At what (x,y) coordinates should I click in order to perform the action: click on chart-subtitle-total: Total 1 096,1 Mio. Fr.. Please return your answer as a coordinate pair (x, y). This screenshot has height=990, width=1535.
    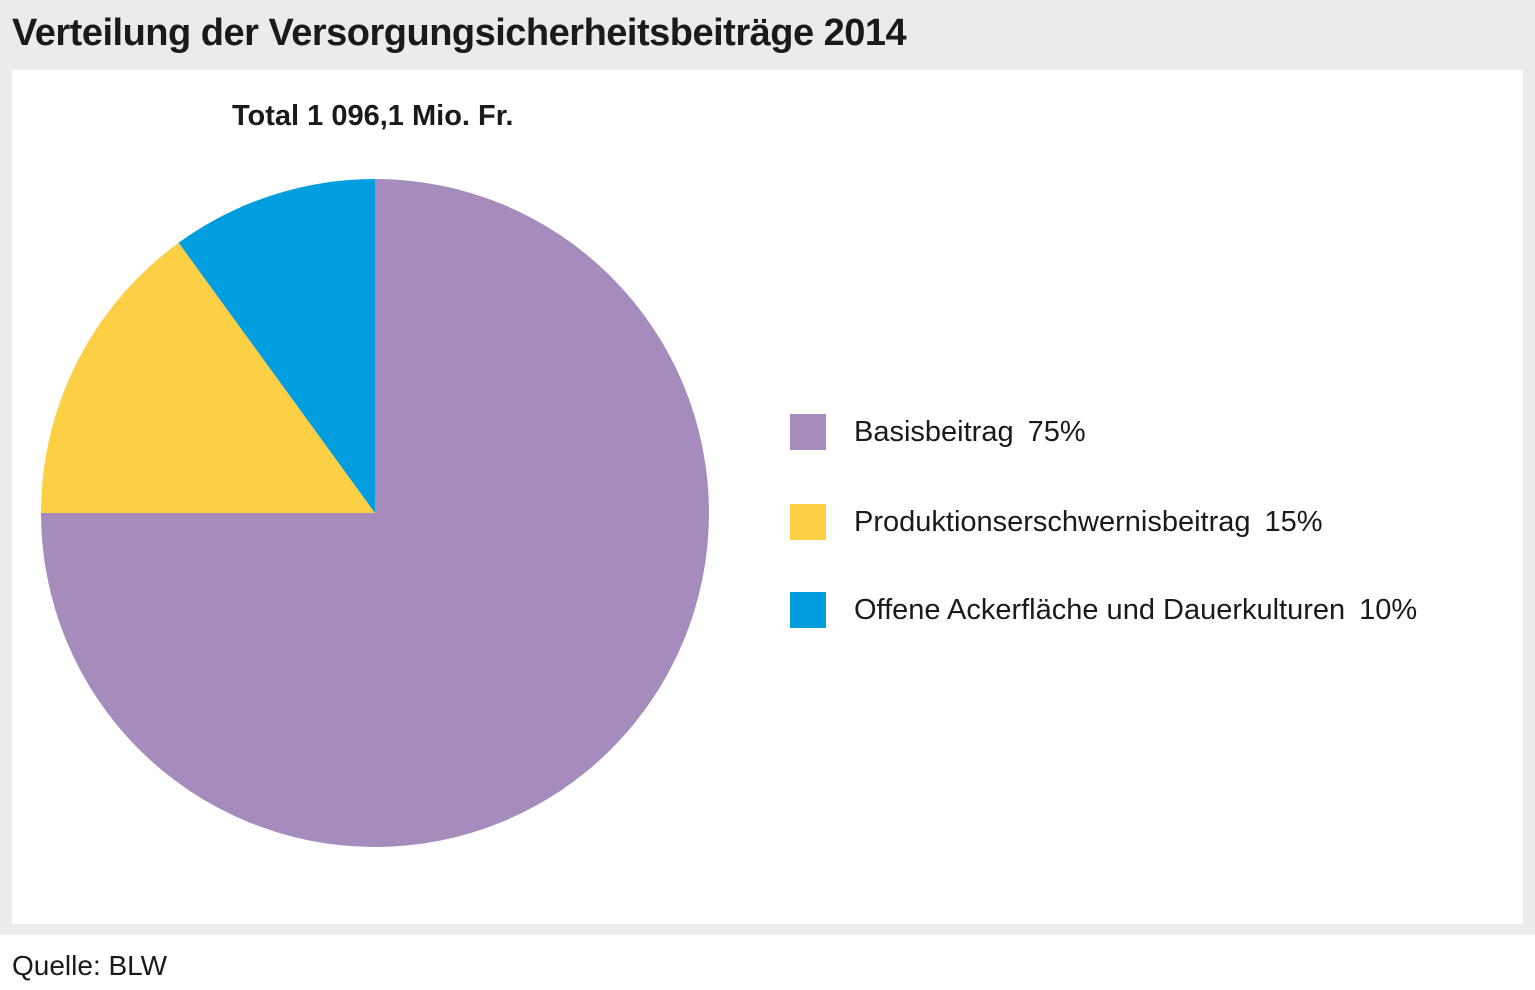
    Looking at the image, I should click on (373, 116).